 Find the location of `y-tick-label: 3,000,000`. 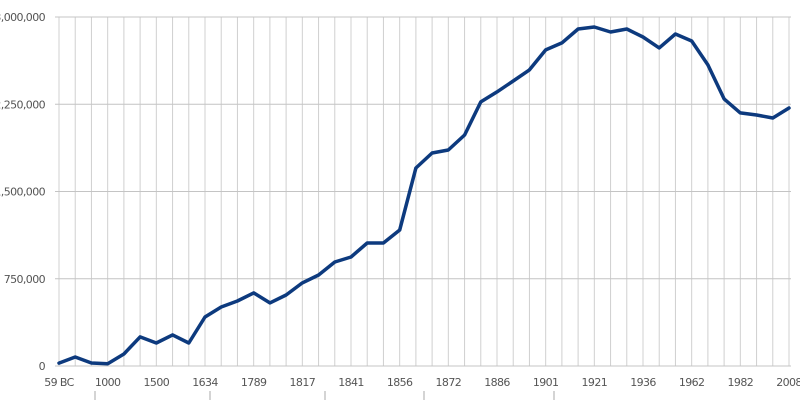

y-tick-label: 3,000,000 is located at coordinates (23, 17).